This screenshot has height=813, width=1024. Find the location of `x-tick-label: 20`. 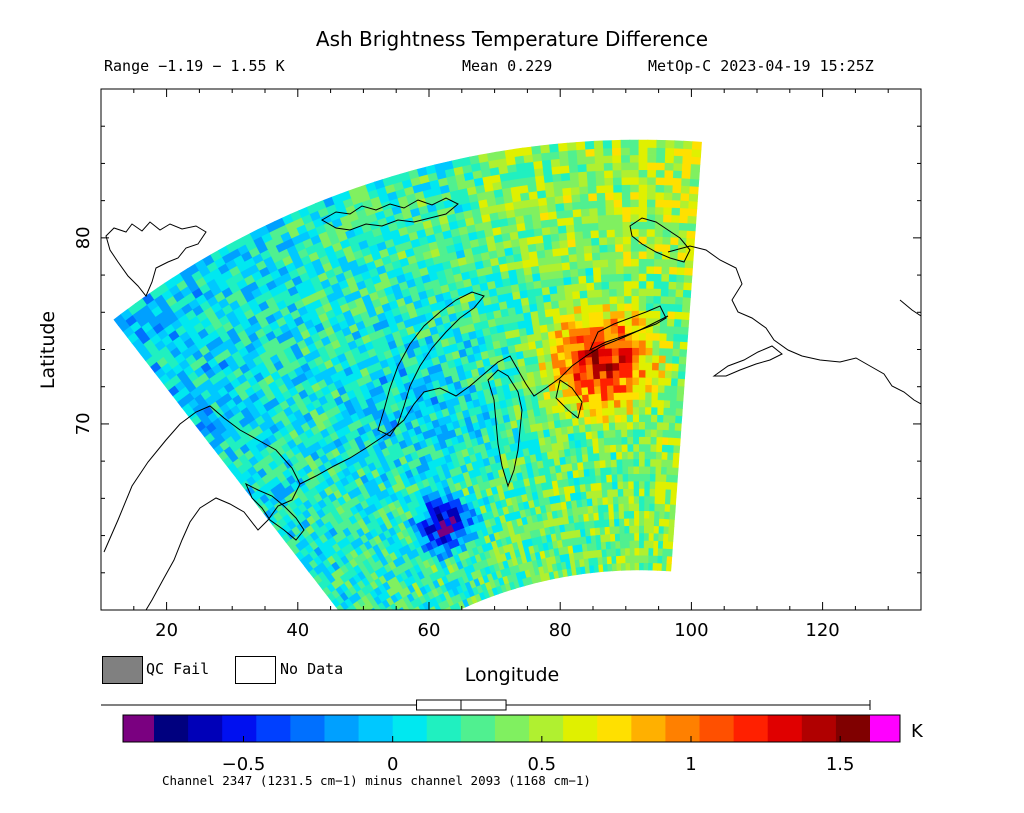

x-tick-label: 20 is located at coordinates (166, 630).